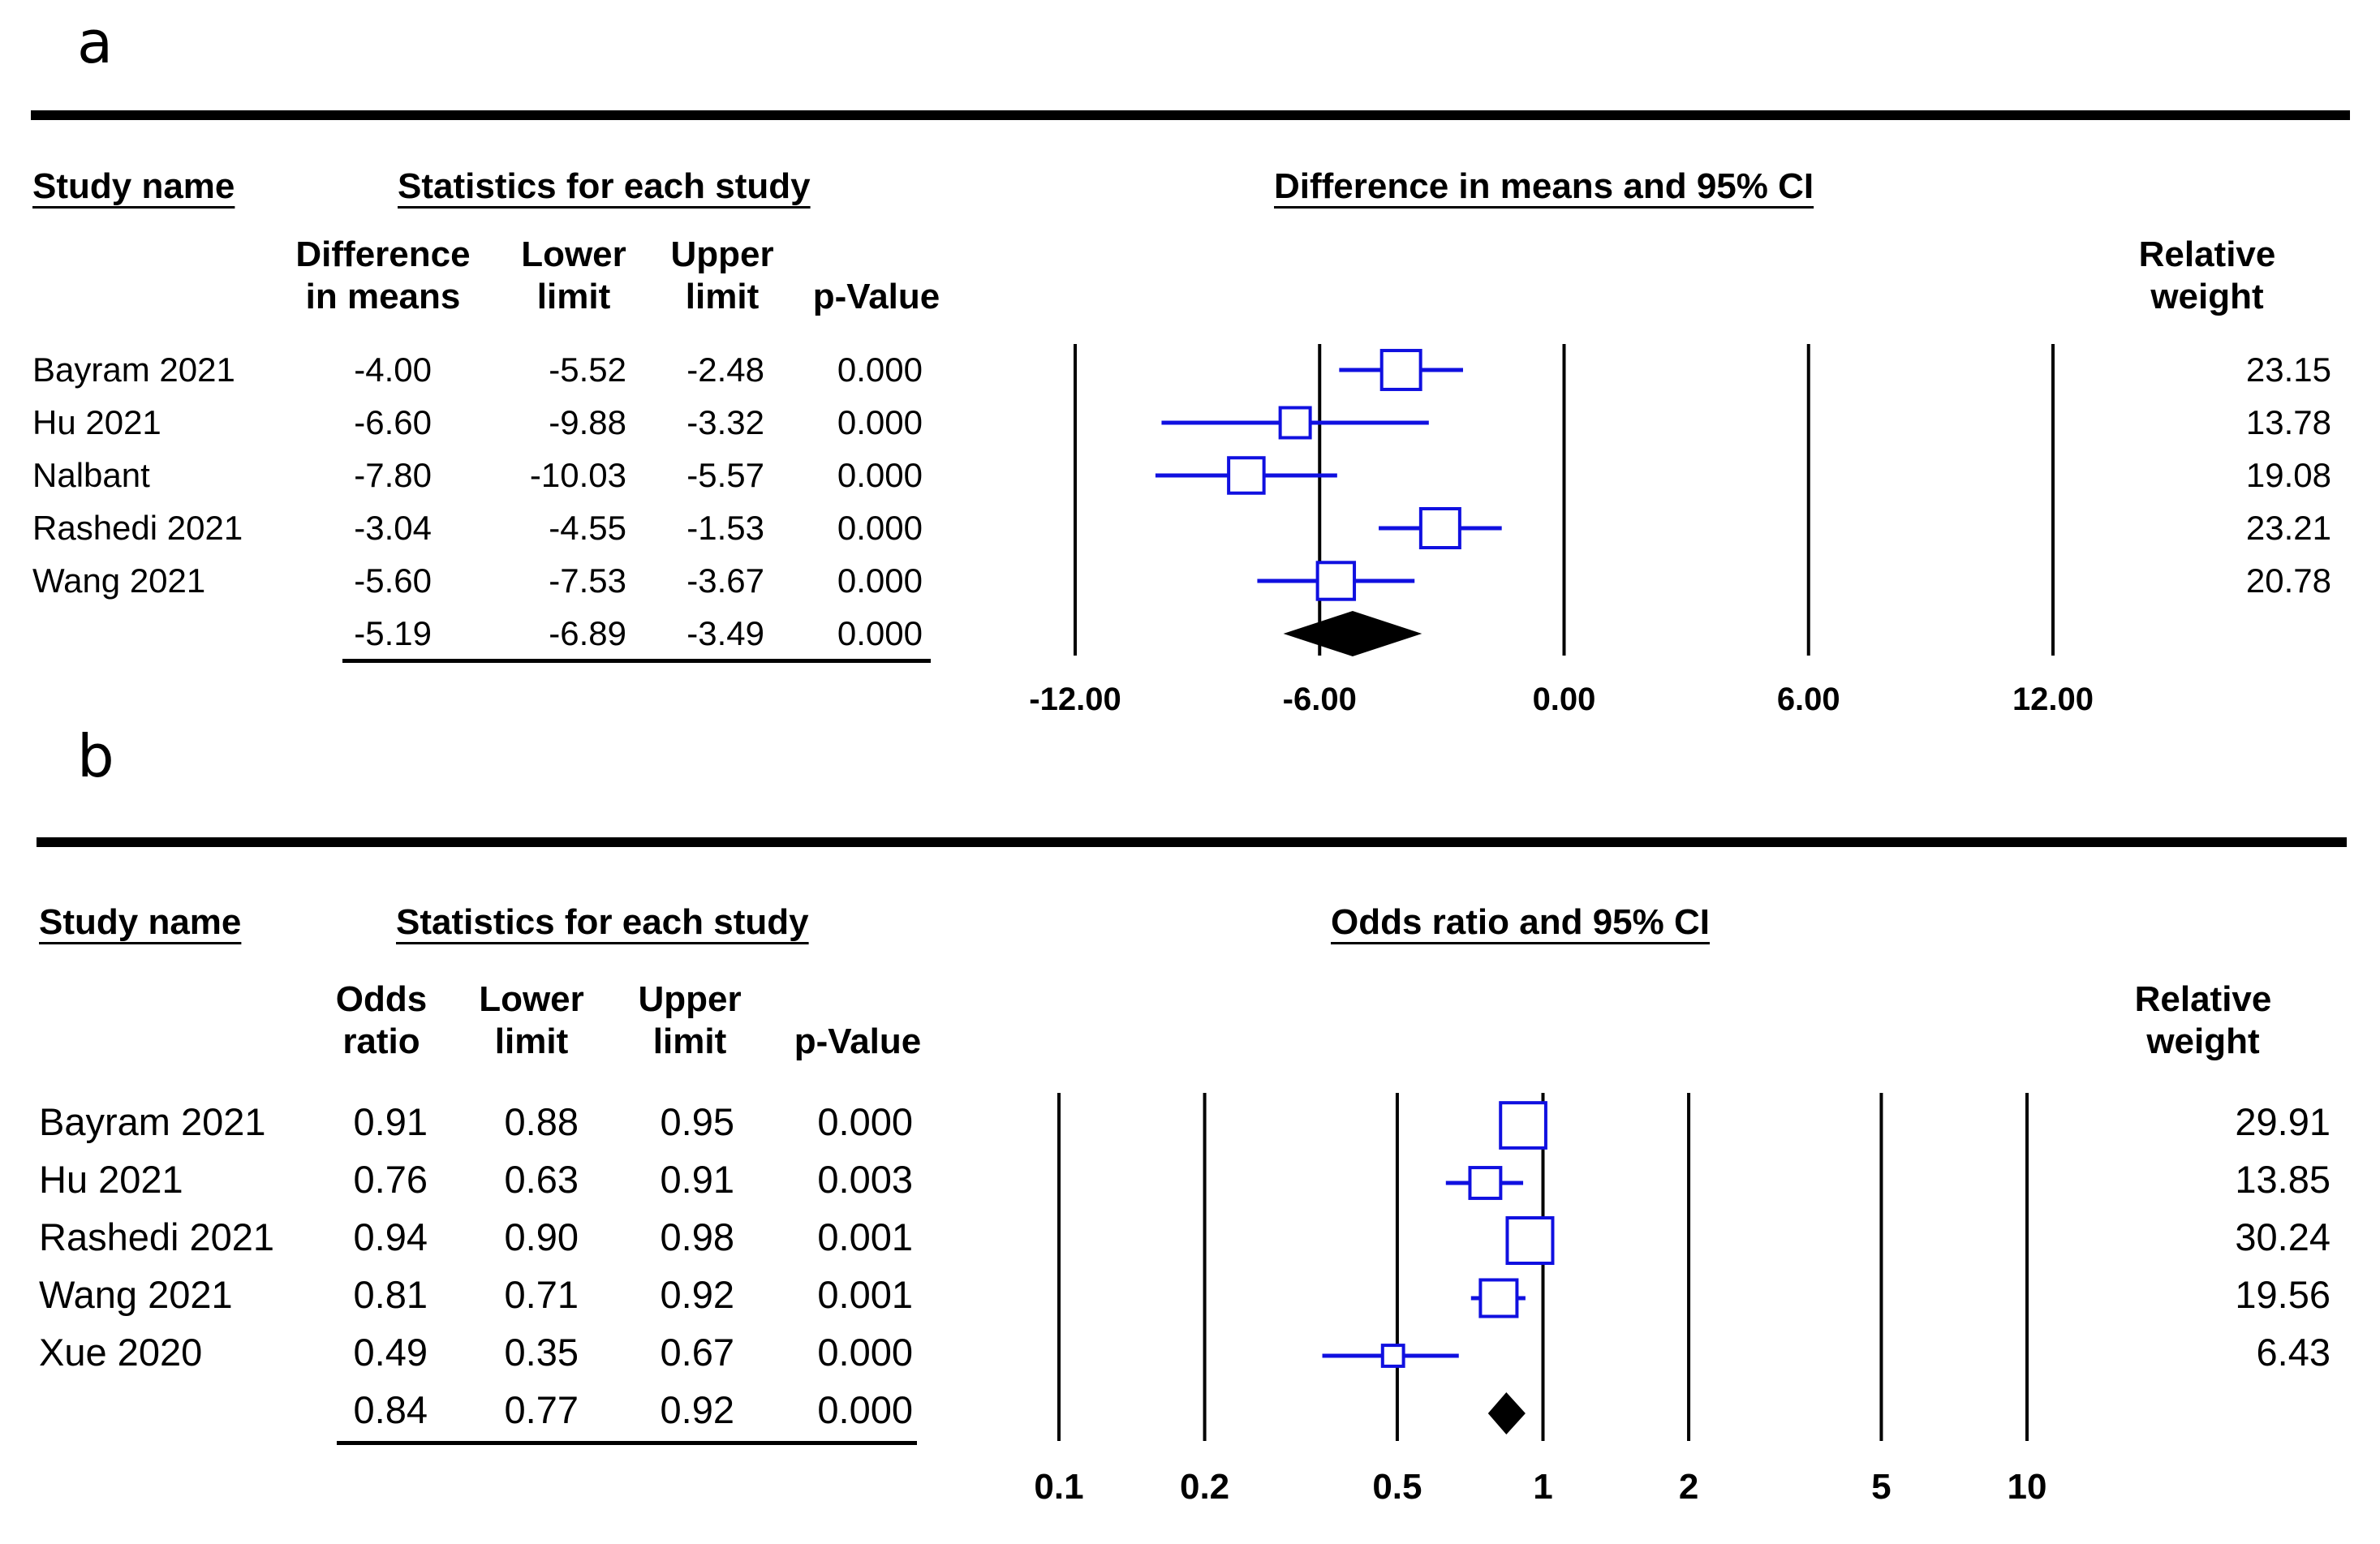 The image size is (2380, 1544). I want to click on row-upper-cell: -2.48, so click(725, 370).